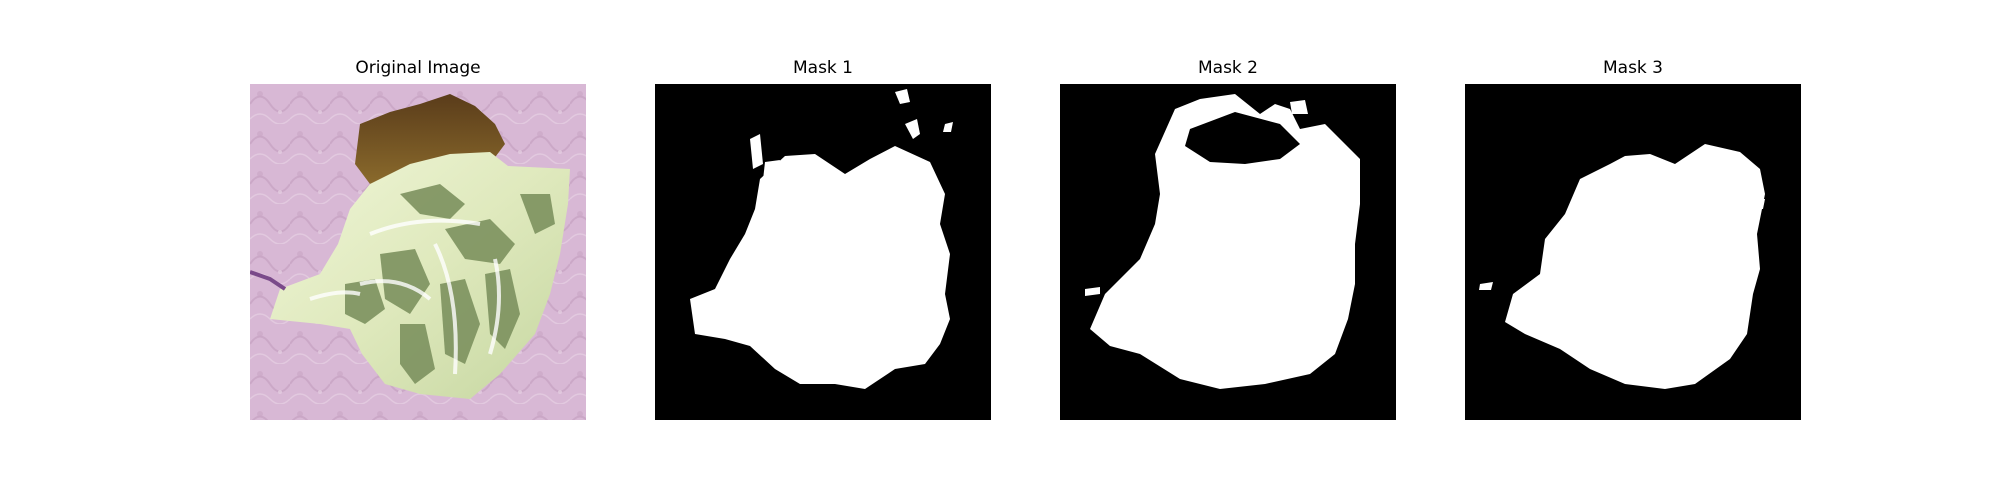 The height and width of the screenshot is (500, 2000). I want to click on leaf-highlights, so click(405, 296).